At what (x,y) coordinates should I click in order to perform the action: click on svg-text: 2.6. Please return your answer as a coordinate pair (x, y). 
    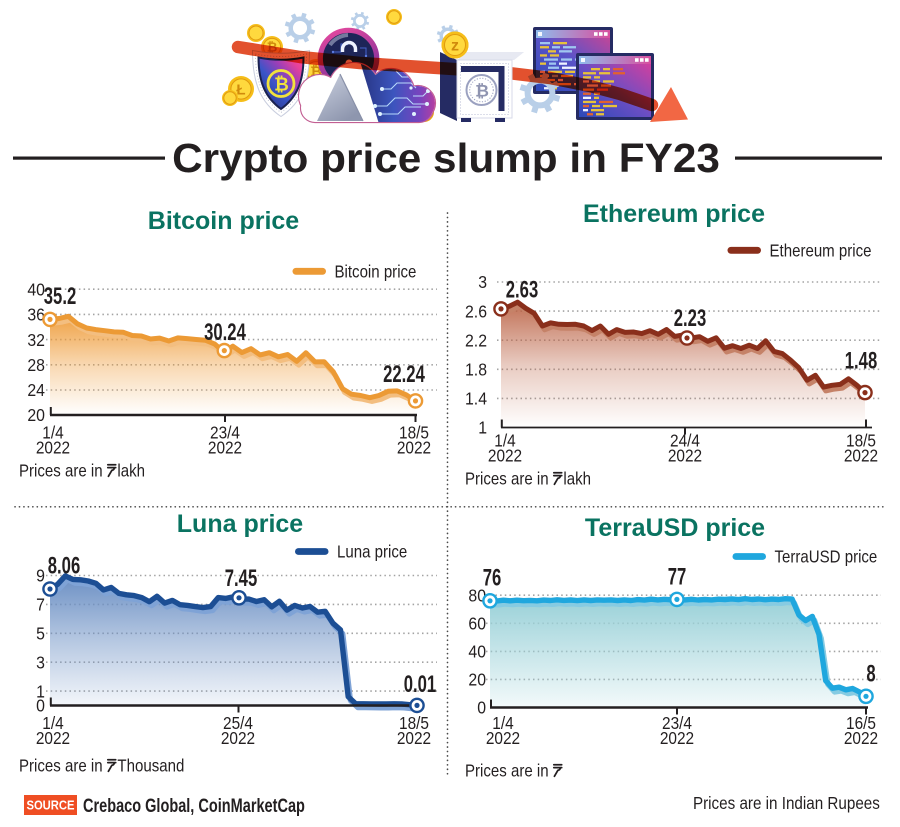
    Looking at the image, I should click on (476, 311).